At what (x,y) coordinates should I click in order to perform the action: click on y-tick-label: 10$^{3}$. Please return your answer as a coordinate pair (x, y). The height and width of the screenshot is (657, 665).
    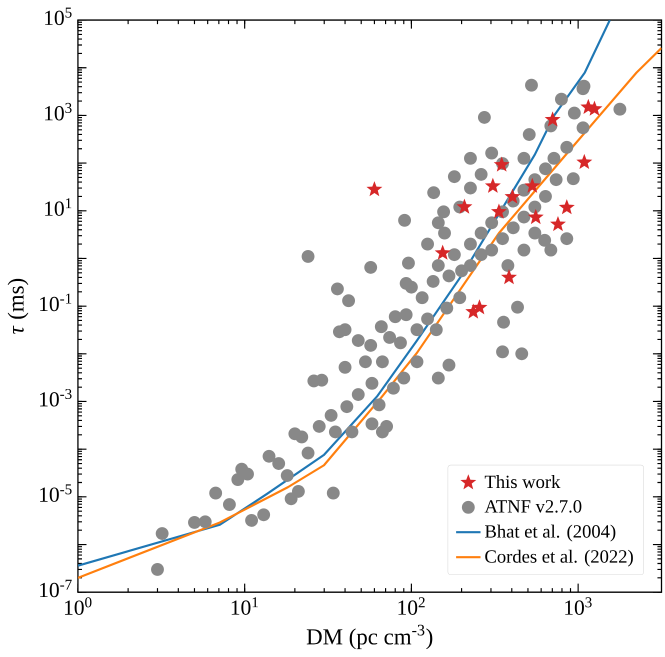
    Looking at the image, I should click on (58, 111).